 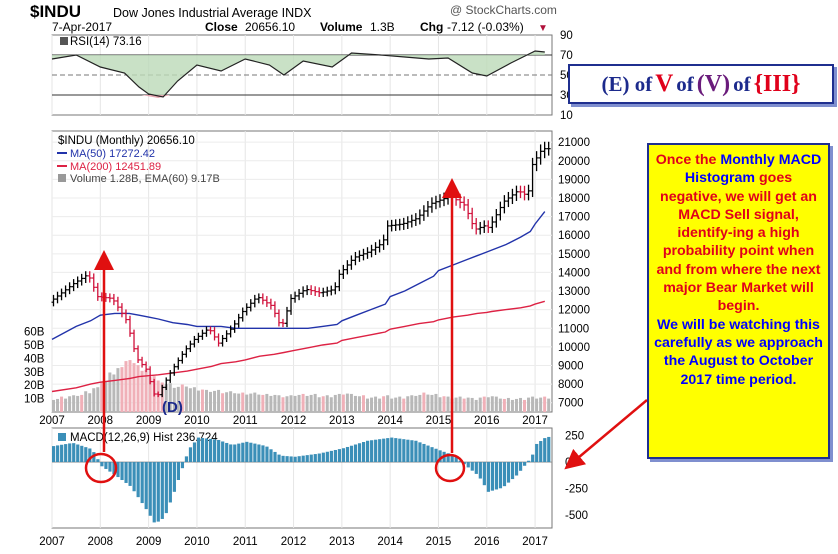 I want to click on x-tick-label-bottom: 2007, so click(x=52, y=542).